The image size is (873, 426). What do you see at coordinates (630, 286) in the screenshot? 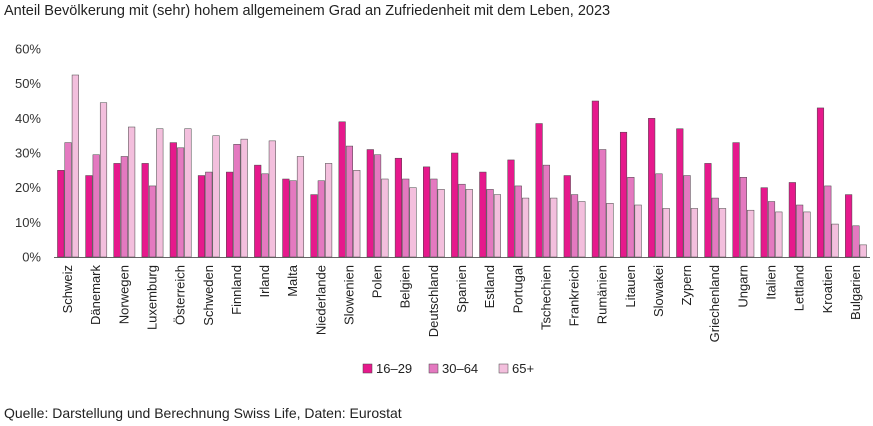
I see `category-label: Litauen` at bounding box center [630, 286].